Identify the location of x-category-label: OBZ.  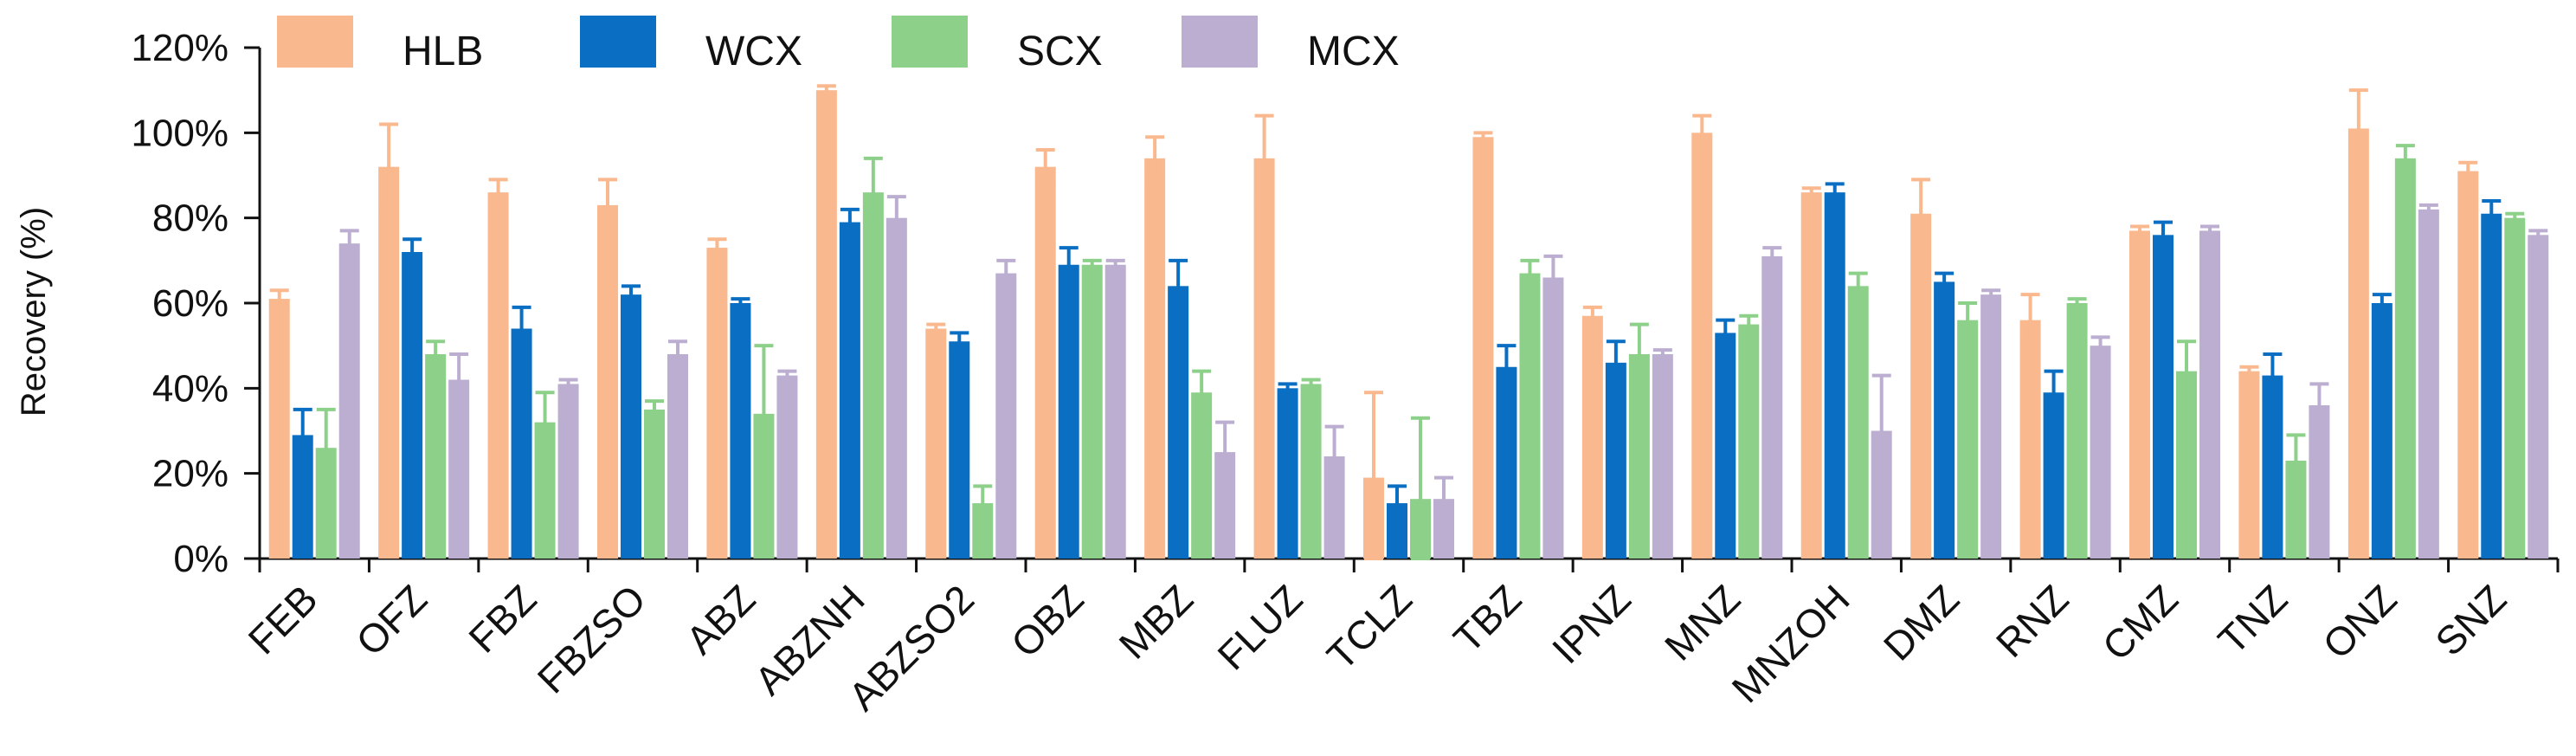
(1047, 621).